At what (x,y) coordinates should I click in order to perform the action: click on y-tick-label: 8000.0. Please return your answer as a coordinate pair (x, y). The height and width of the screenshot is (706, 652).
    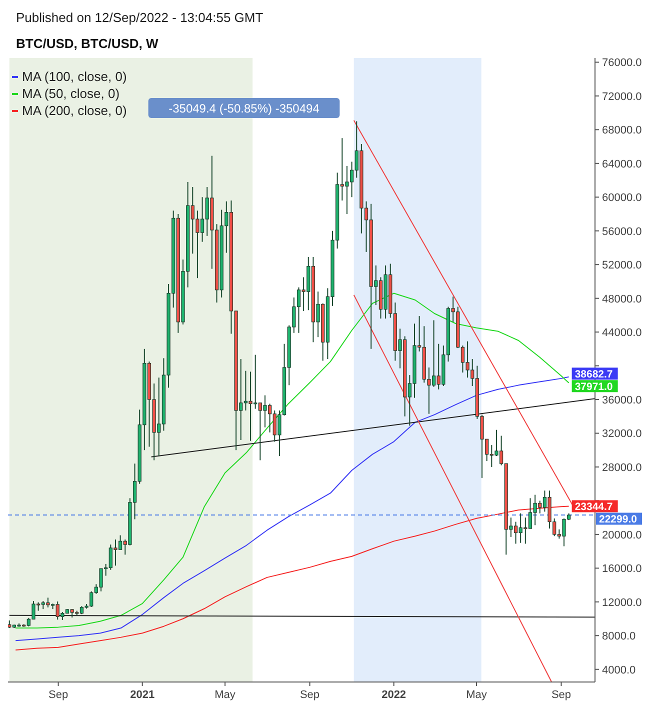
    Looking at the image, I should click on (619, 636).